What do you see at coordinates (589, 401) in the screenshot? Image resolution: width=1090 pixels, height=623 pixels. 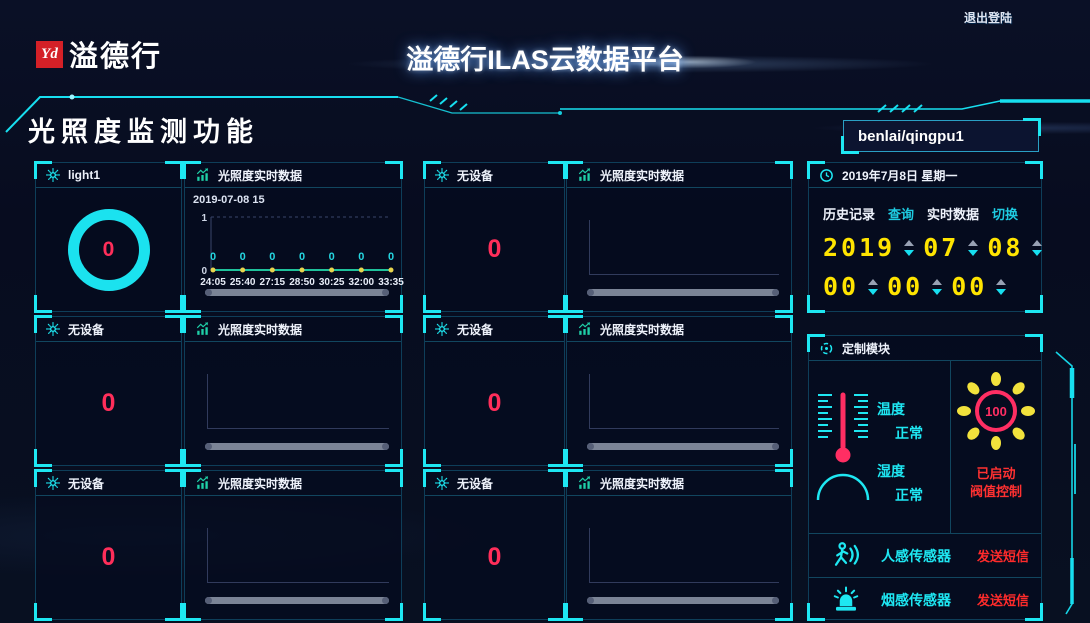 I see `chart-y-axis` at bounding box center [589, 401].